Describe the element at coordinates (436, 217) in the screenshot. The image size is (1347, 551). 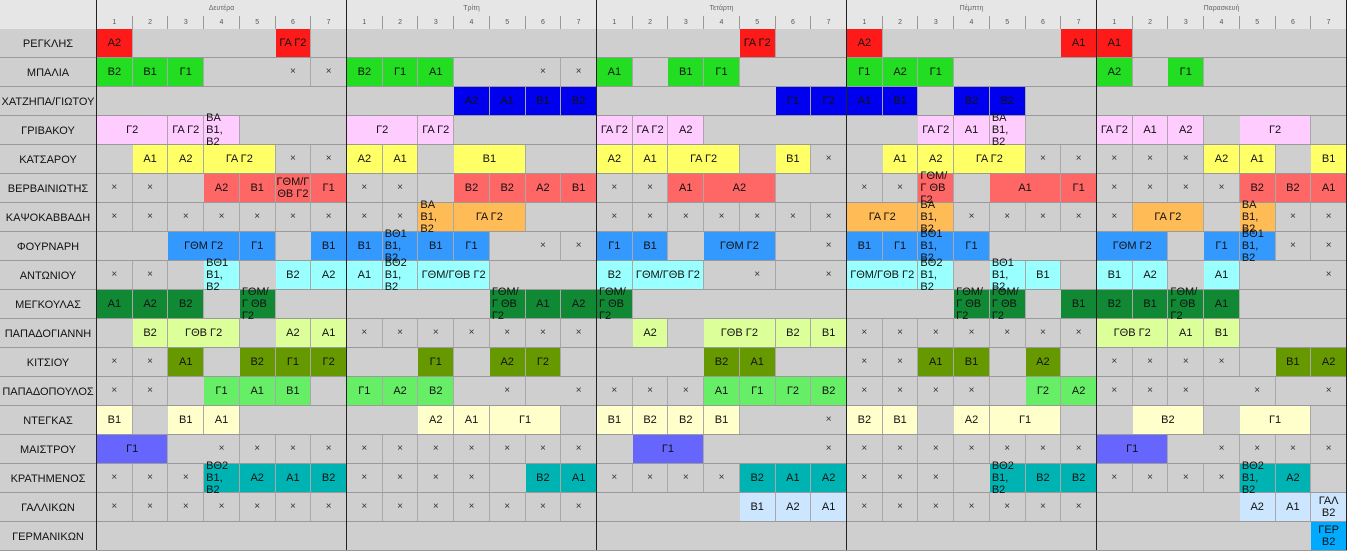
I see `lesson-cell: ΒΑ Β1, Β2` at that location.